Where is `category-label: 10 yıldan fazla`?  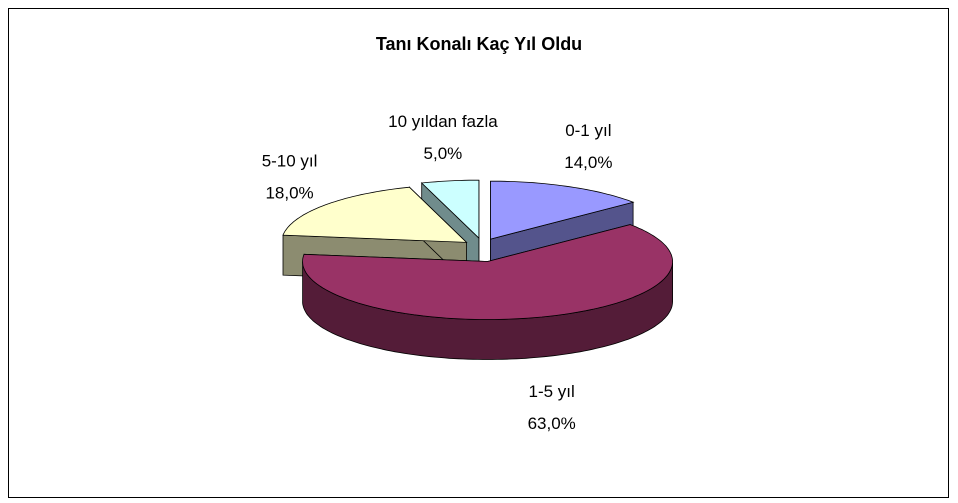
category-label: 10 yıldan fazla is located at coordinates (443, 121).